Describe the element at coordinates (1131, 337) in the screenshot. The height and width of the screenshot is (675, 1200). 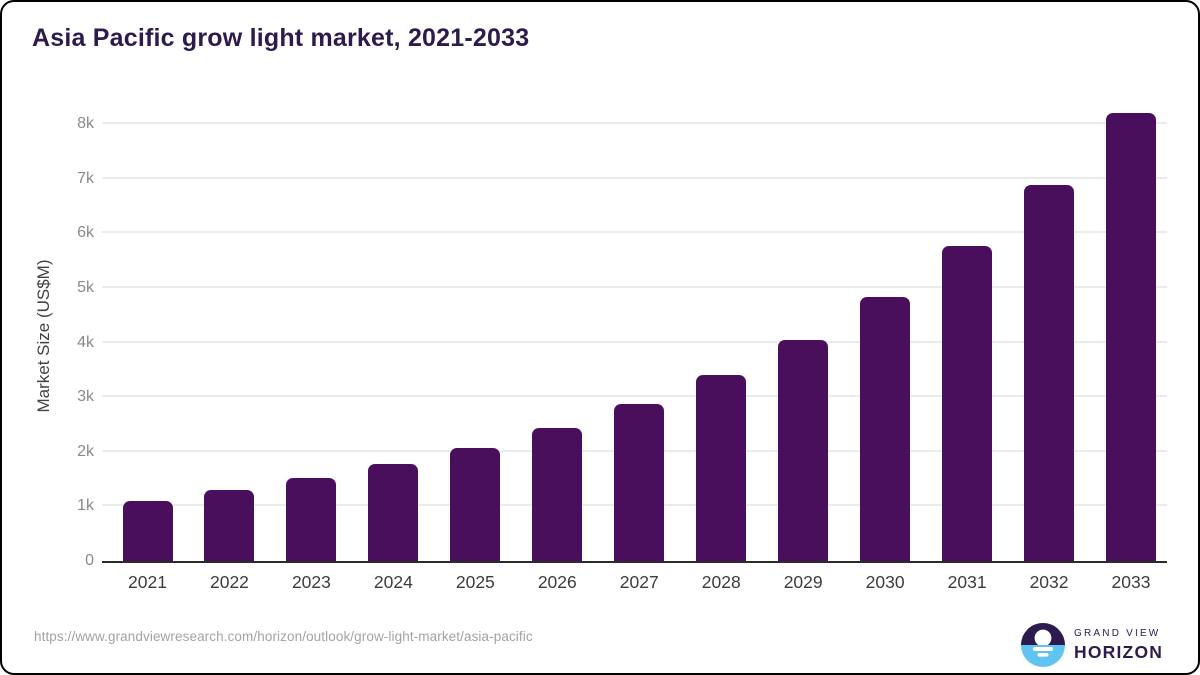
I see `bar-2033` at that location.